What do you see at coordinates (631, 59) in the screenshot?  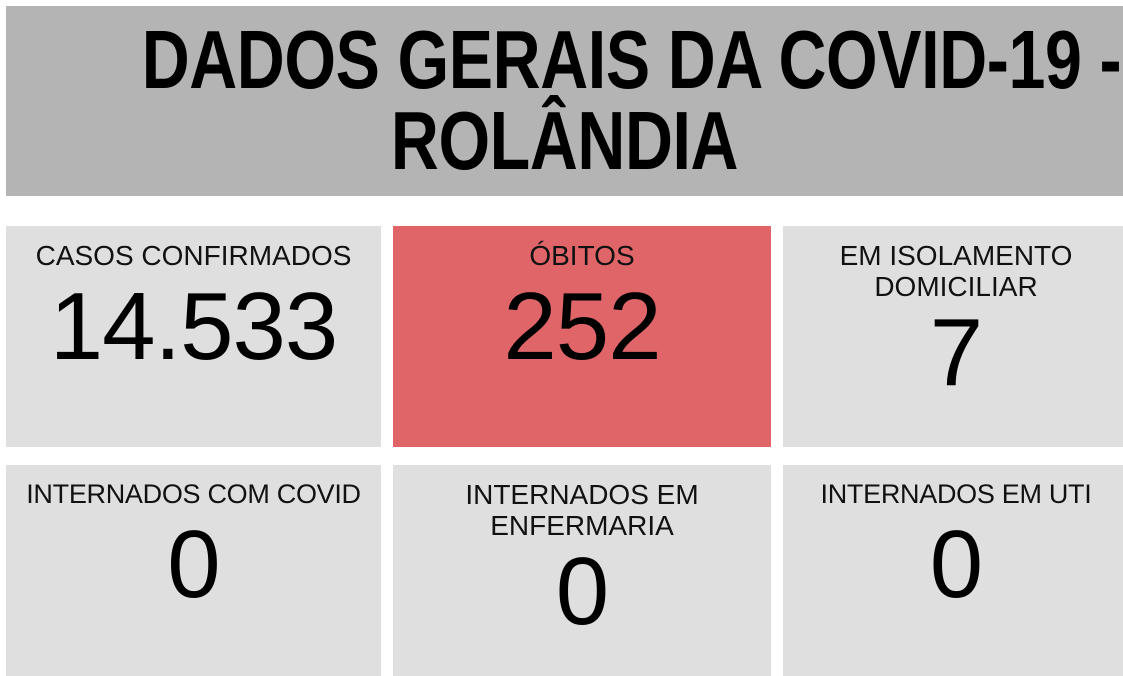 I see `page-title-line-1: DADOS GERAIS DA COVID-19 -` at bounding box center [631, 59].